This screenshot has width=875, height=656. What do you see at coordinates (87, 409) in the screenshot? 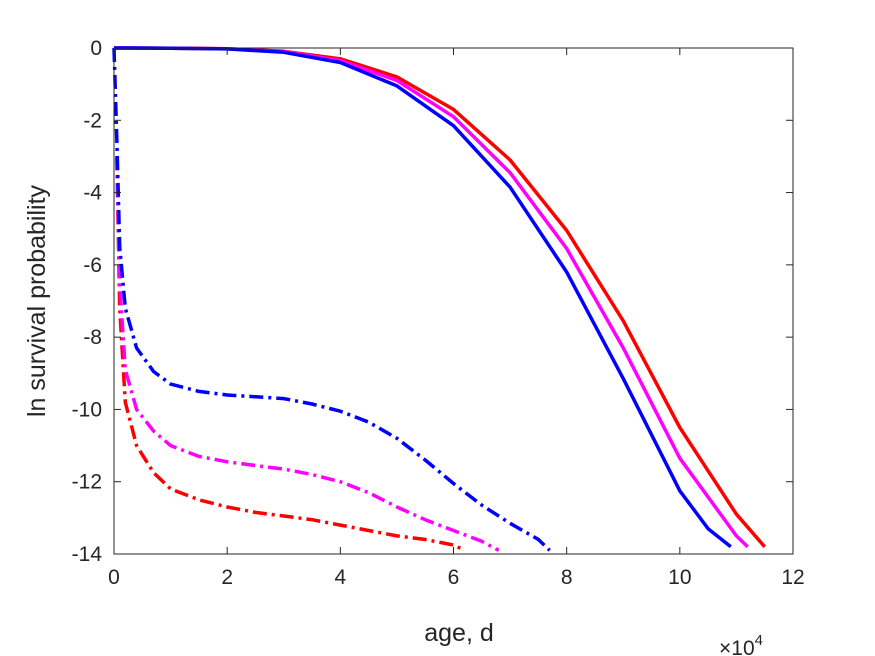
I see `y-tick-label: -10` at bounding box center [87, 409].